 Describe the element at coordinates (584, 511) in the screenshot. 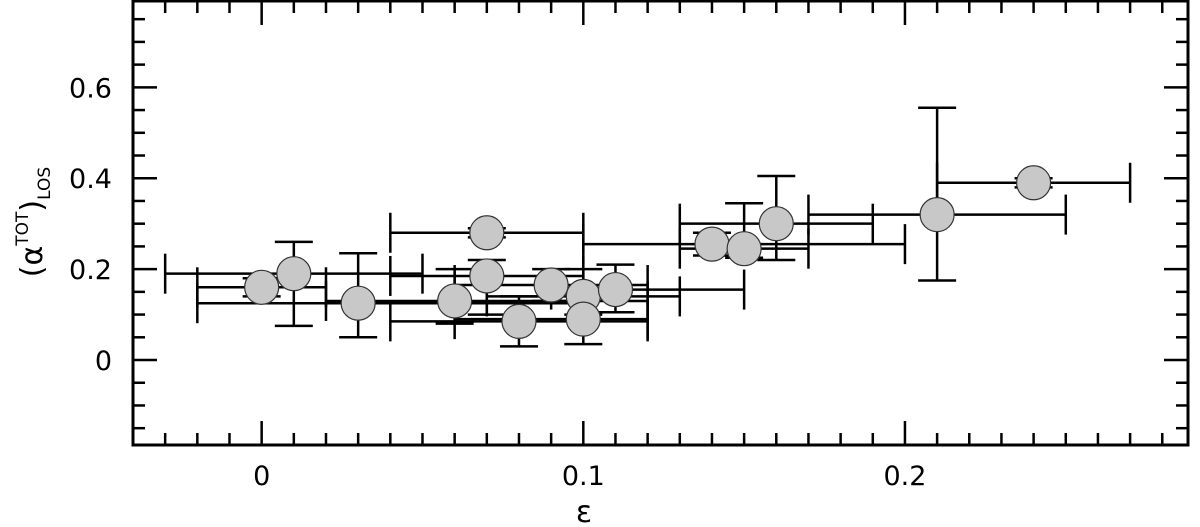

I see `x-axis-label: ε` at that location.